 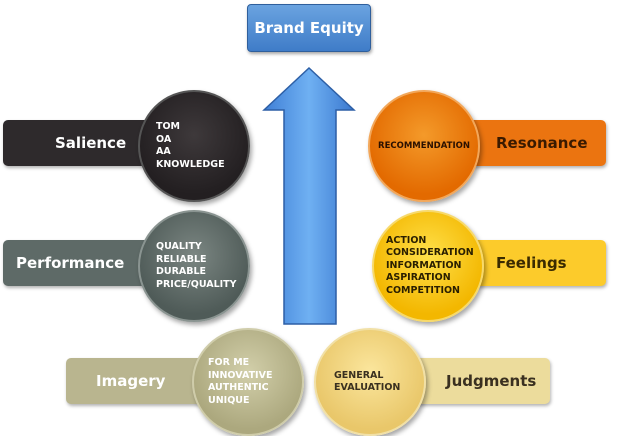 What do you see at coordinates (190, 164) in the screenshot?
I see `list-item: KNOWLEDGE` at bounding box center [190, 164].